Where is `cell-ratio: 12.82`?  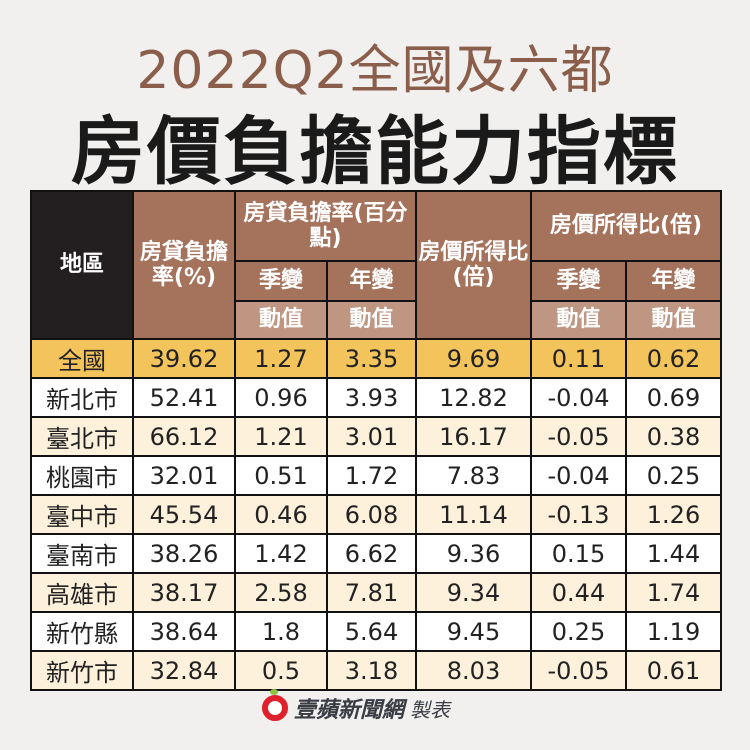 cell-ratio: 12.82 is located at coordinates (473, 397).